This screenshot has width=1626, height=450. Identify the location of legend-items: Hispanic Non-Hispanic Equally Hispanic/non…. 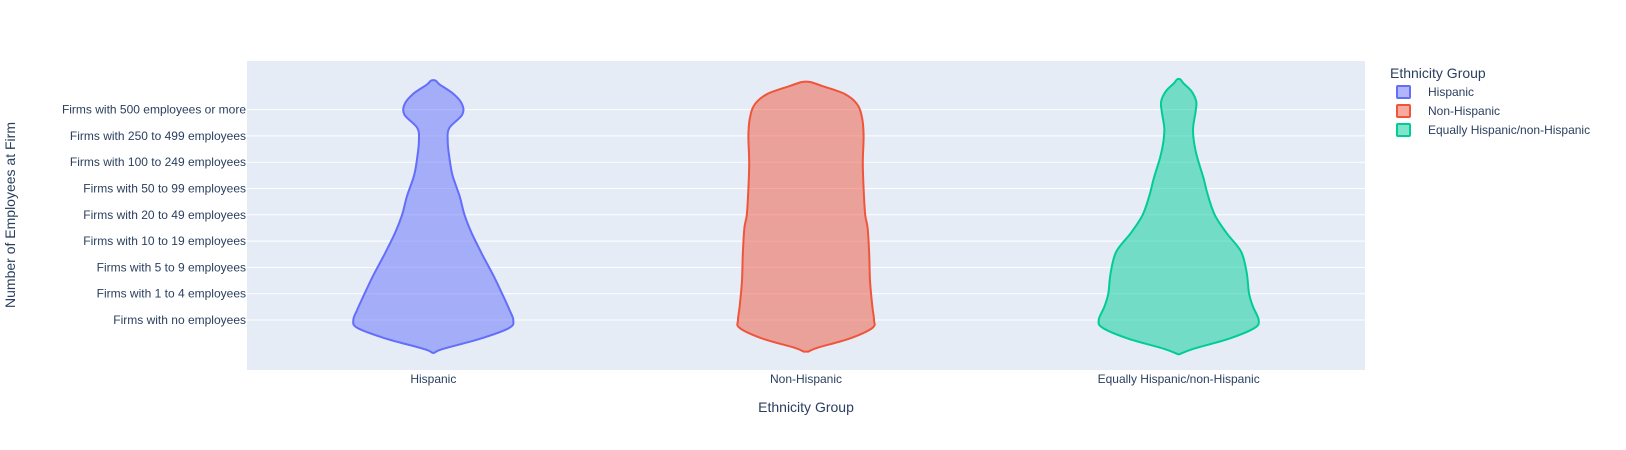
(1493, 111).